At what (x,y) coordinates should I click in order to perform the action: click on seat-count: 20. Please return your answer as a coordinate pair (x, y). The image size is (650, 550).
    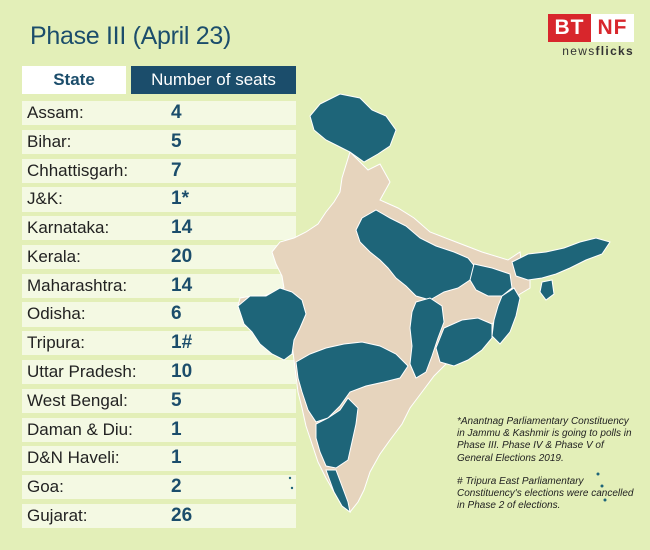
    Looking at the image, I should click on (182, 256).